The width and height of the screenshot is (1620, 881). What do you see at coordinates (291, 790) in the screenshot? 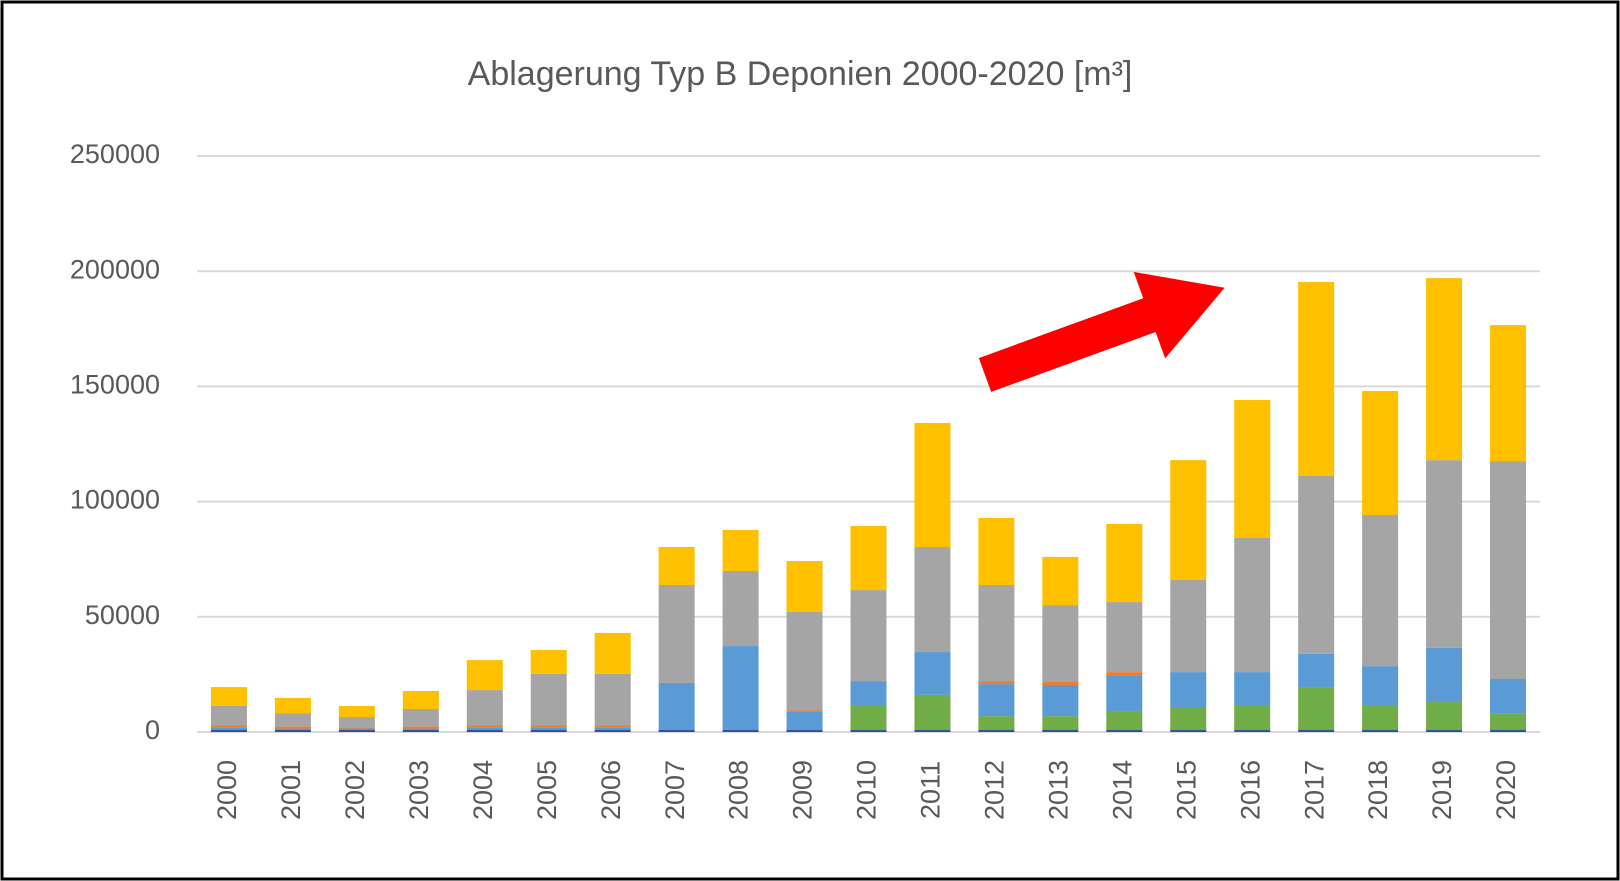
I see `x-tick-label: 2001` at bounding box center [291, 790].